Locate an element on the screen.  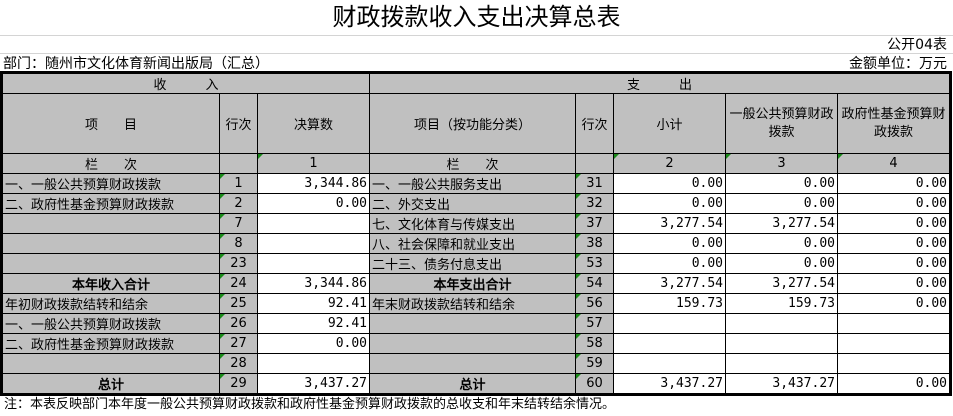
expense-item-cell: 二、外交支出 is located at coordinates (472, 203).